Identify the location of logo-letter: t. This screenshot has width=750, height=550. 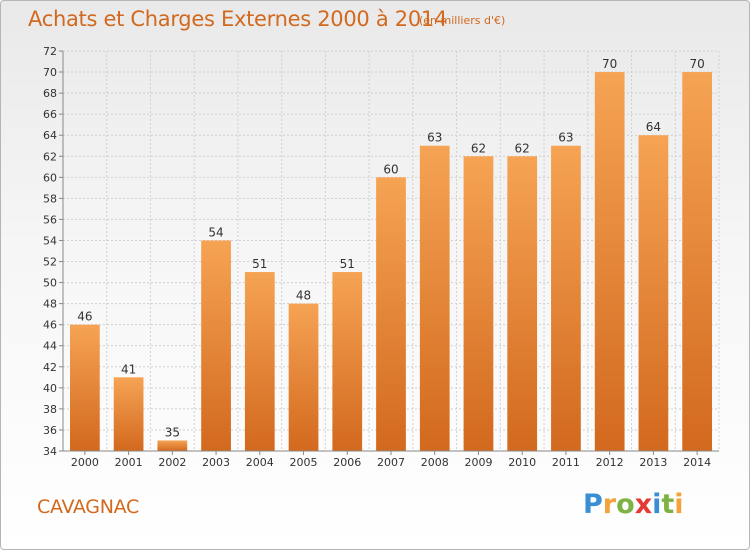
(668, 504).